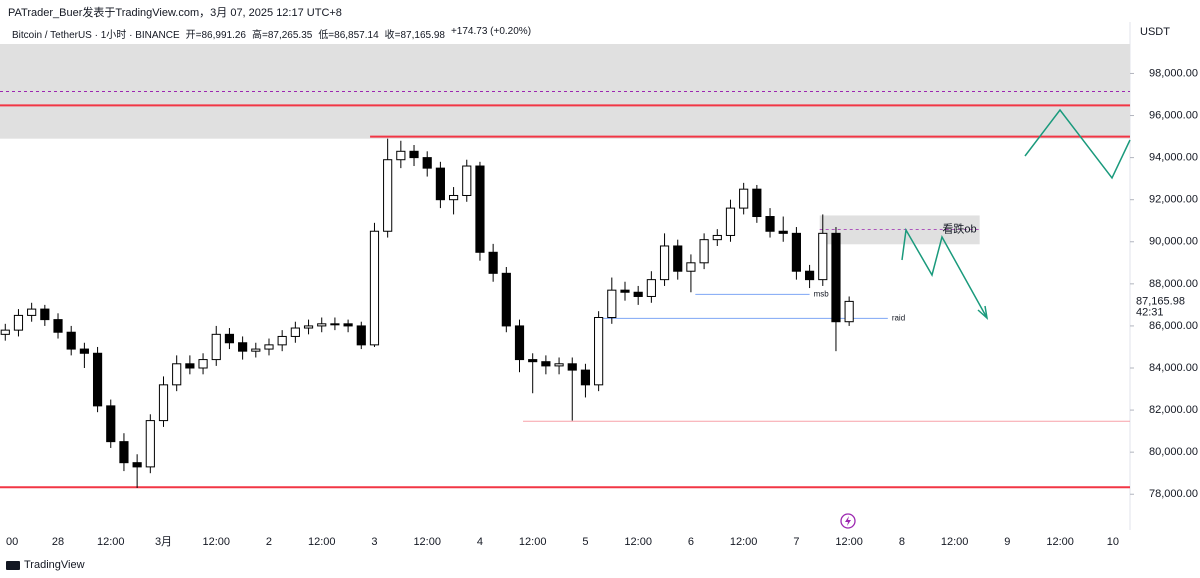  Describe the element at coordinates (1173, 284) in the screenshot. I see `y-tick-label: 88,000.00` at that location.